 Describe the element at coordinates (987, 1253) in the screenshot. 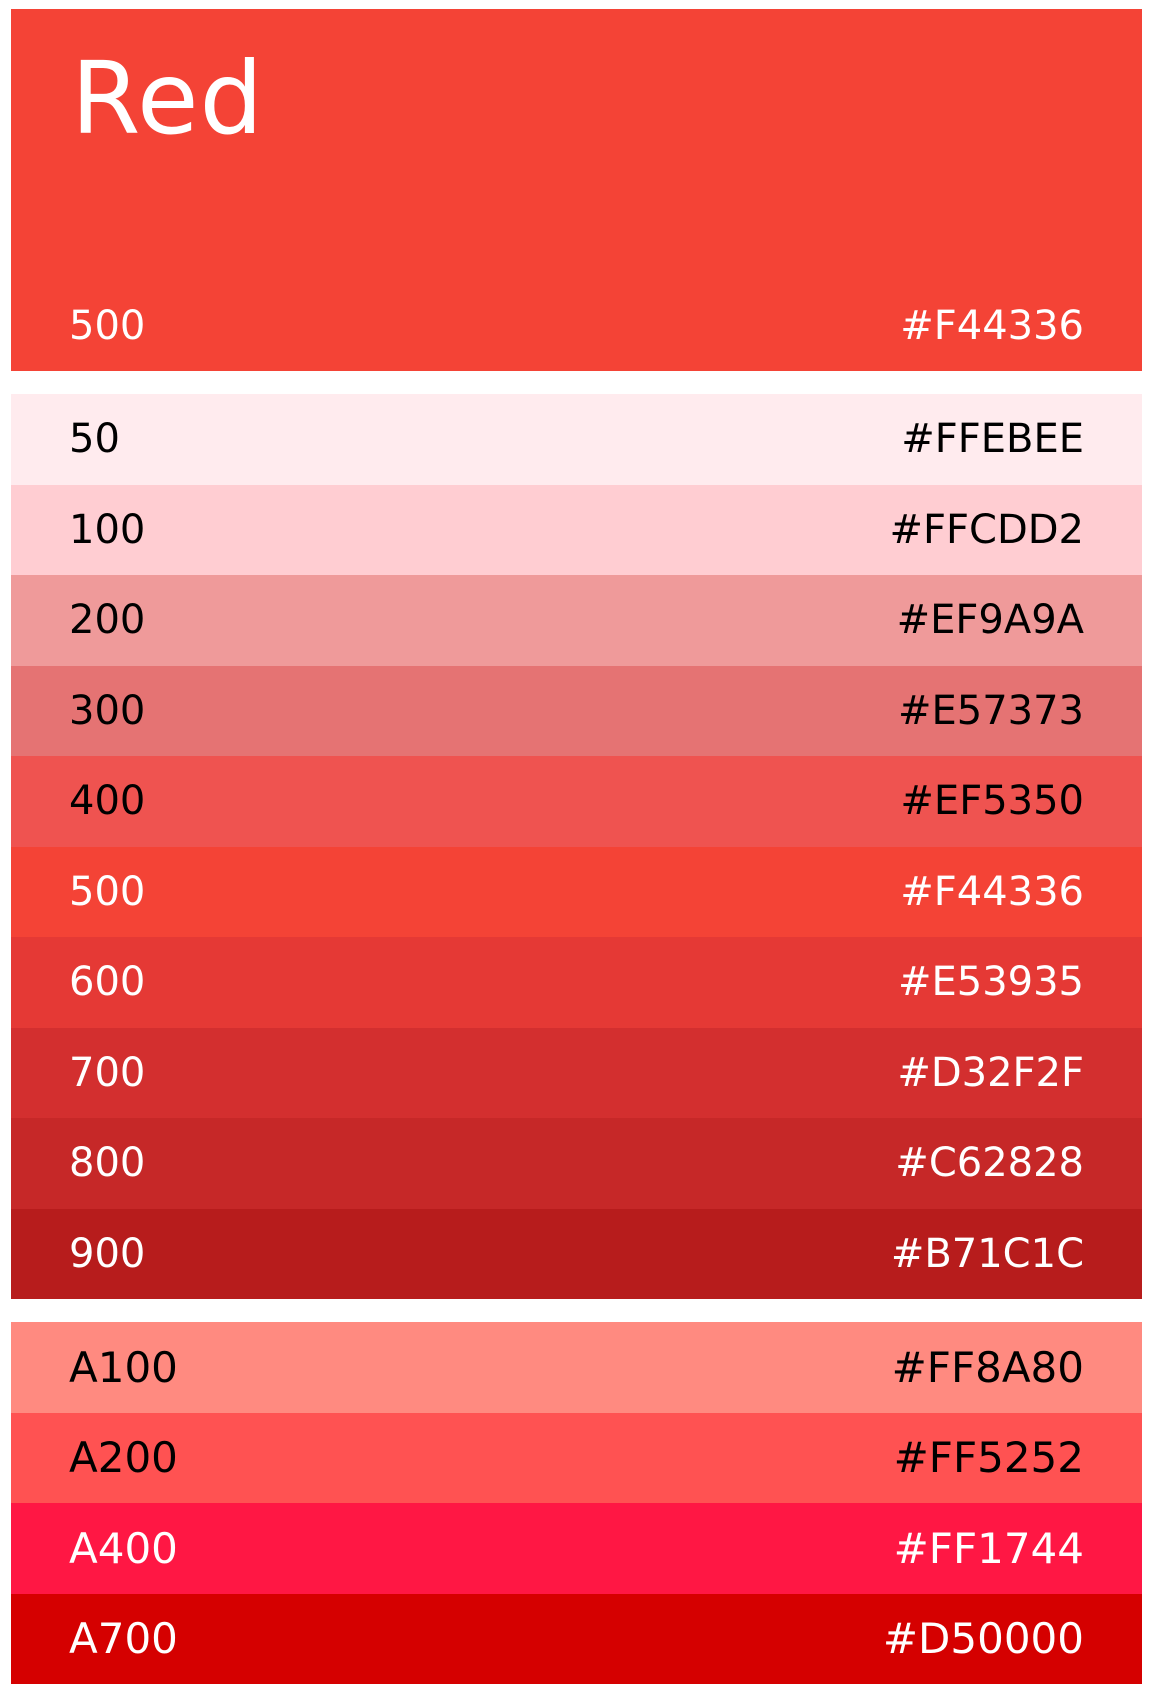

I see `swatch-hex-label: #B71C1C` at that location.